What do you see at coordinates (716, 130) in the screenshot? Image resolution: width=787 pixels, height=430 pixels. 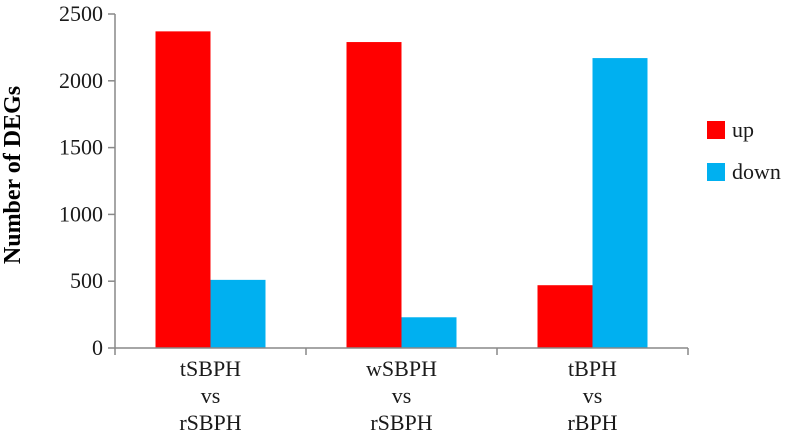 I see `legend-swatch-up` at bounding box center [716, 130].